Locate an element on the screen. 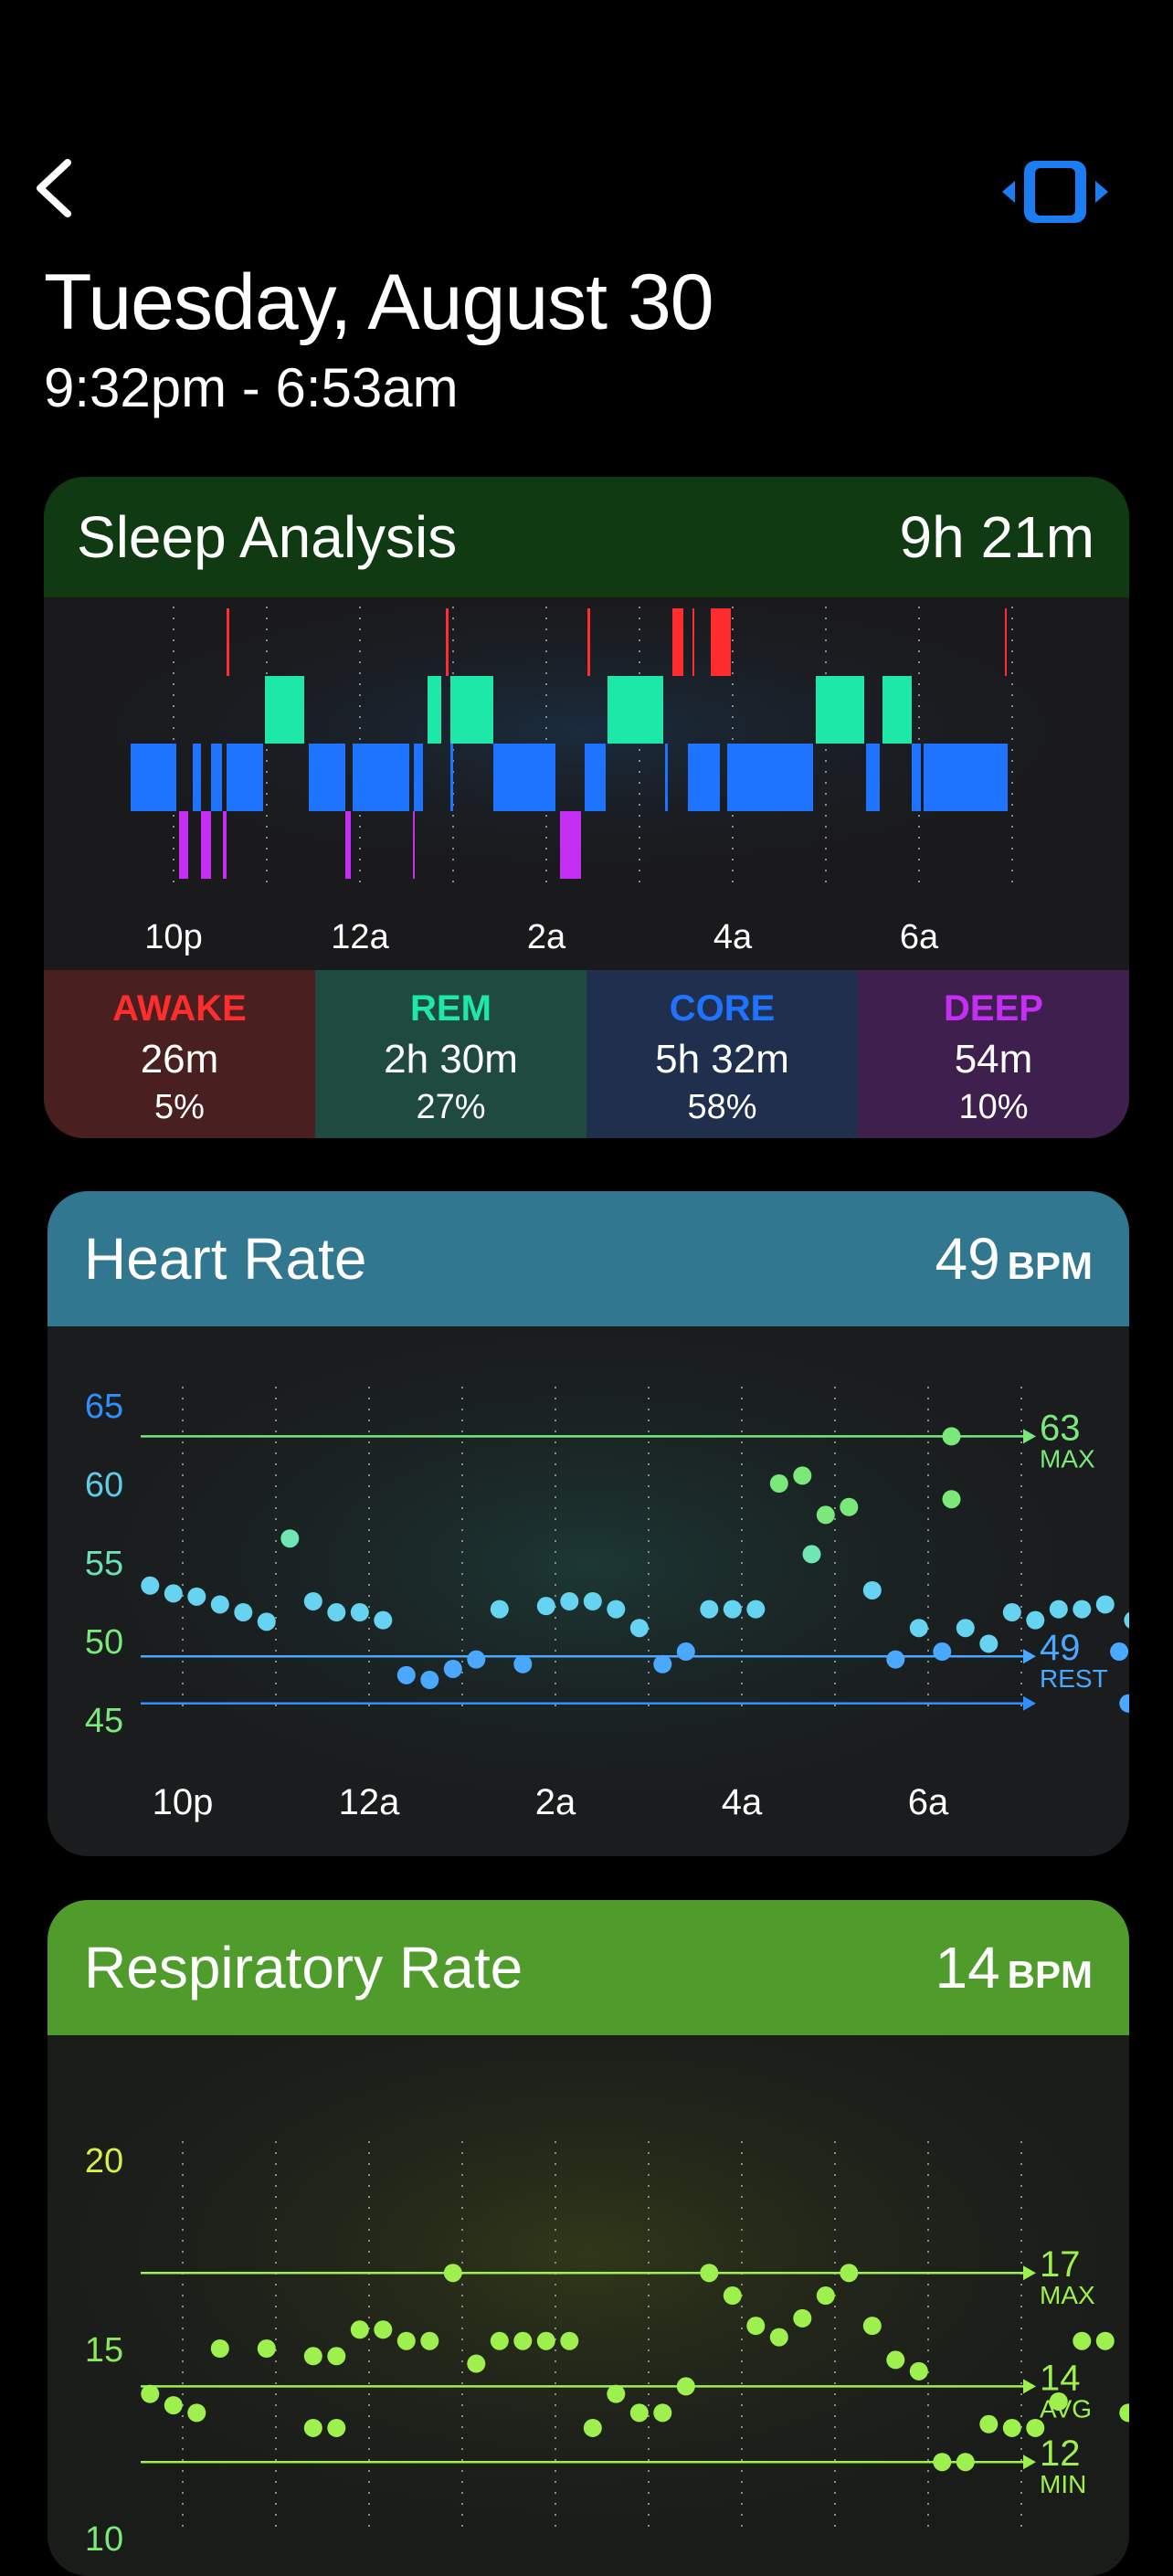  stage-duration: 54m is located at coordinates (993, 1059).